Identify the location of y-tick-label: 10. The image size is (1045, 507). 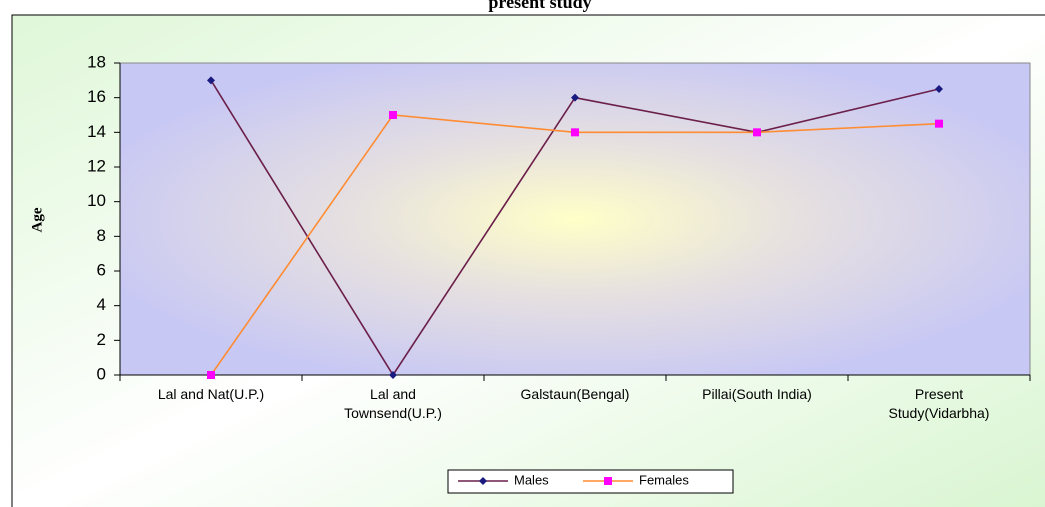
(96, 200).